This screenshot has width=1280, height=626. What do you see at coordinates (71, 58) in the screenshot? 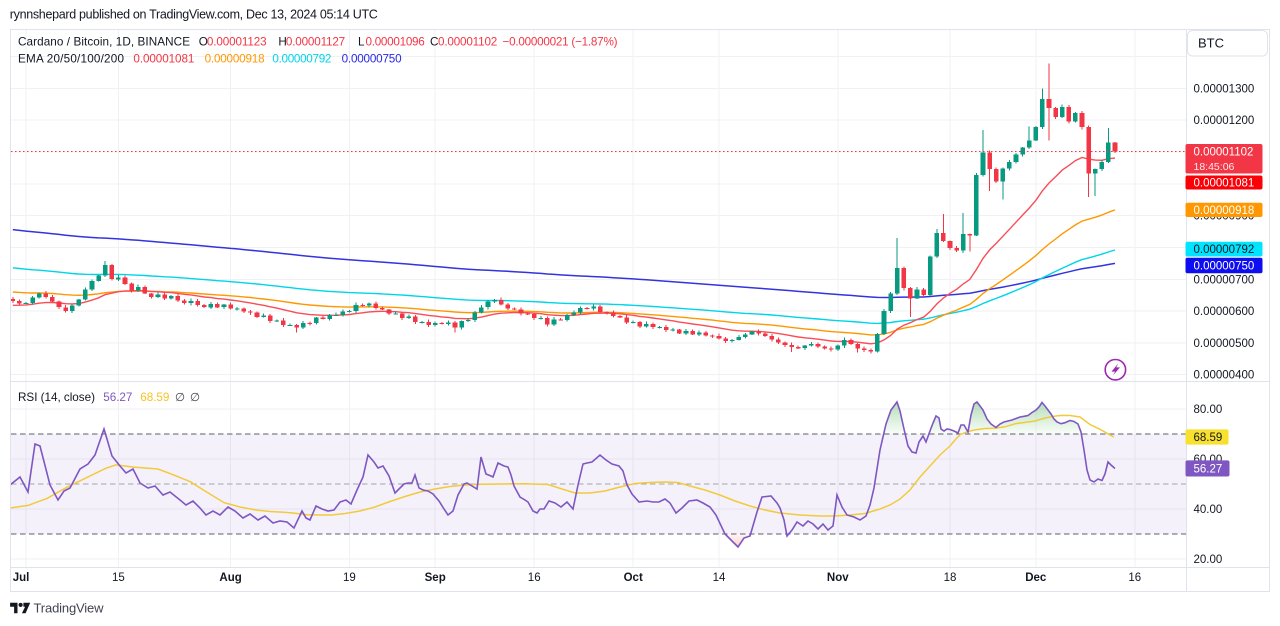
I see `svg-text: EMA 20/50/100/200` at bounding box center [71, 58].